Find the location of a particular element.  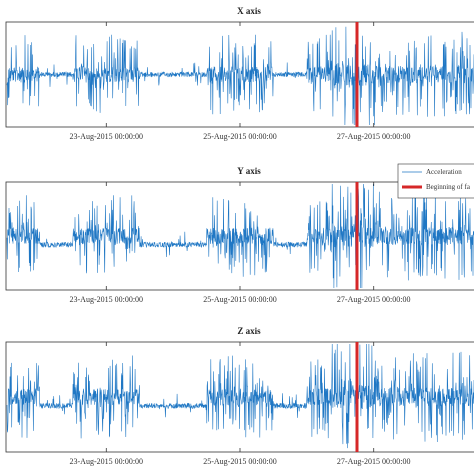

panel-title: X axis is located at coordinates (249, 11).